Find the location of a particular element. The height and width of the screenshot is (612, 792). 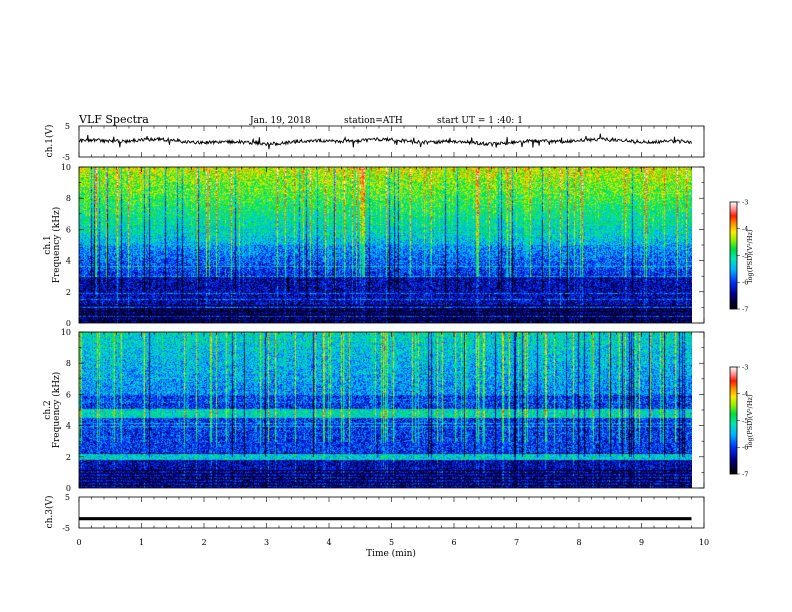

ch2-colorbar is located at coordinates (733, 420).